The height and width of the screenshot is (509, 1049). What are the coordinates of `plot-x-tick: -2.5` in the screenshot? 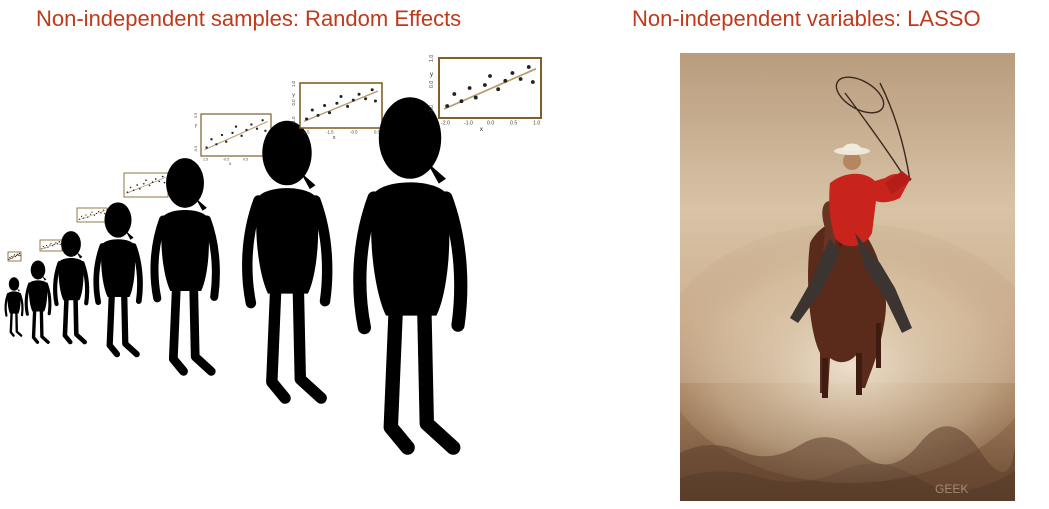 It's located at (306, 132).